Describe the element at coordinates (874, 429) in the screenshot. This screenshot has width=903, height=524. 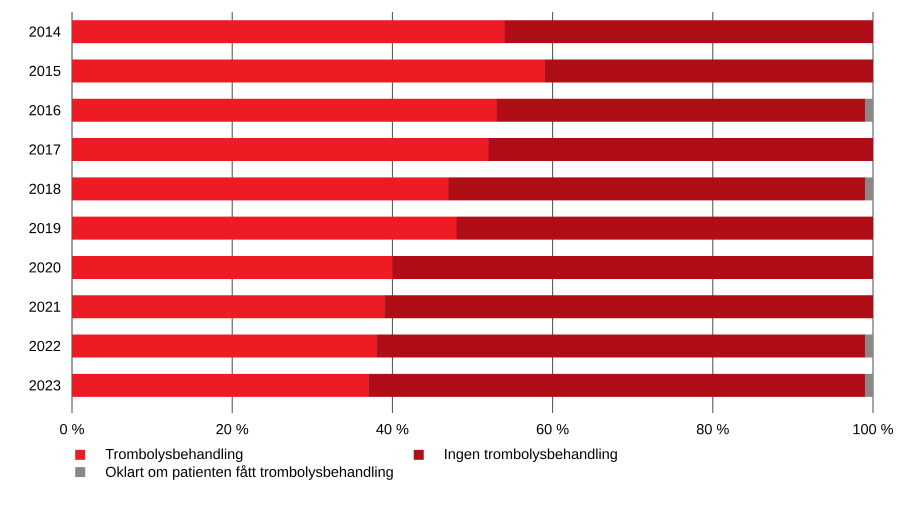
I see `x-tick-label: 100 %` at that location.